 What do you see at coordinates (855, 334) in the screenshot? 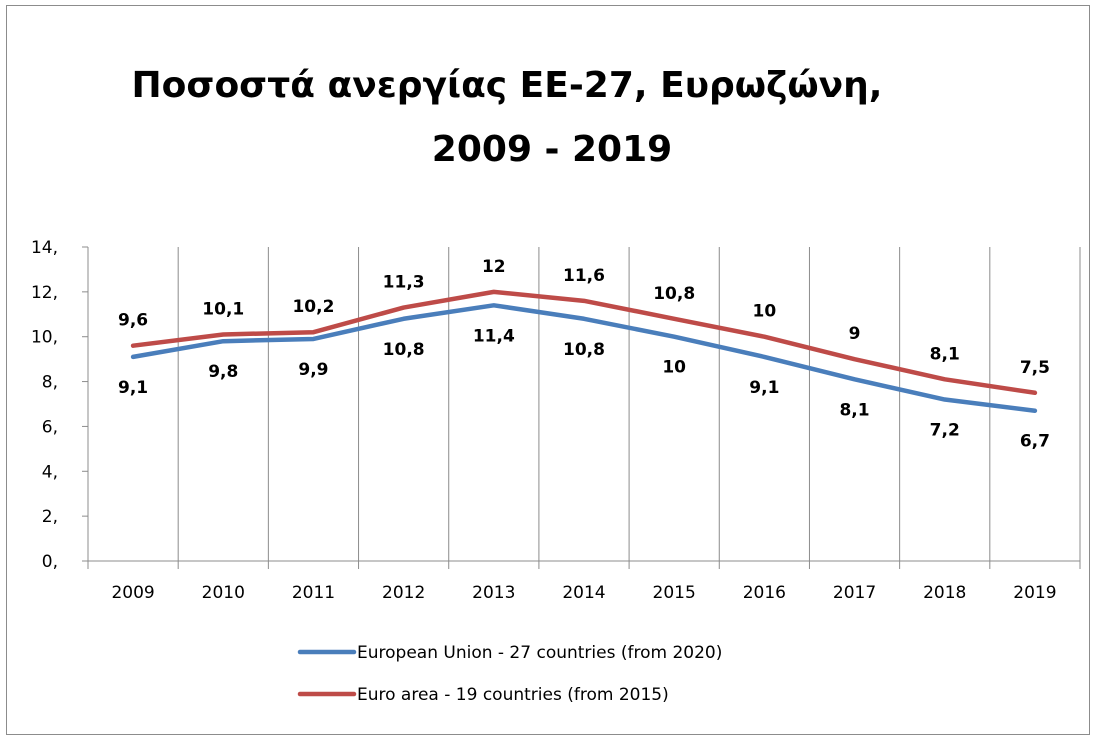
I see `data-label: 9` at bounding box center [855, 334].